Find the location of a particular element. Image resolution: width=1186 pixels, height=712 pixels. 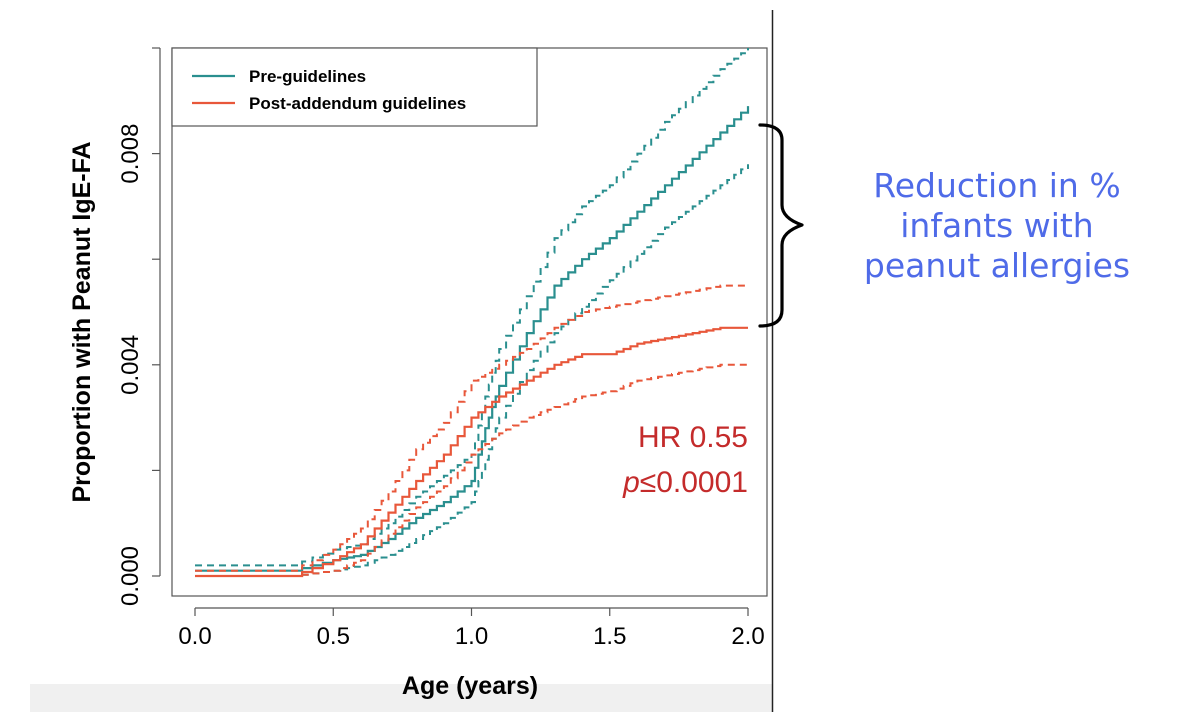

x-tick-label: 0.5 is located at coordinates (333, 636).